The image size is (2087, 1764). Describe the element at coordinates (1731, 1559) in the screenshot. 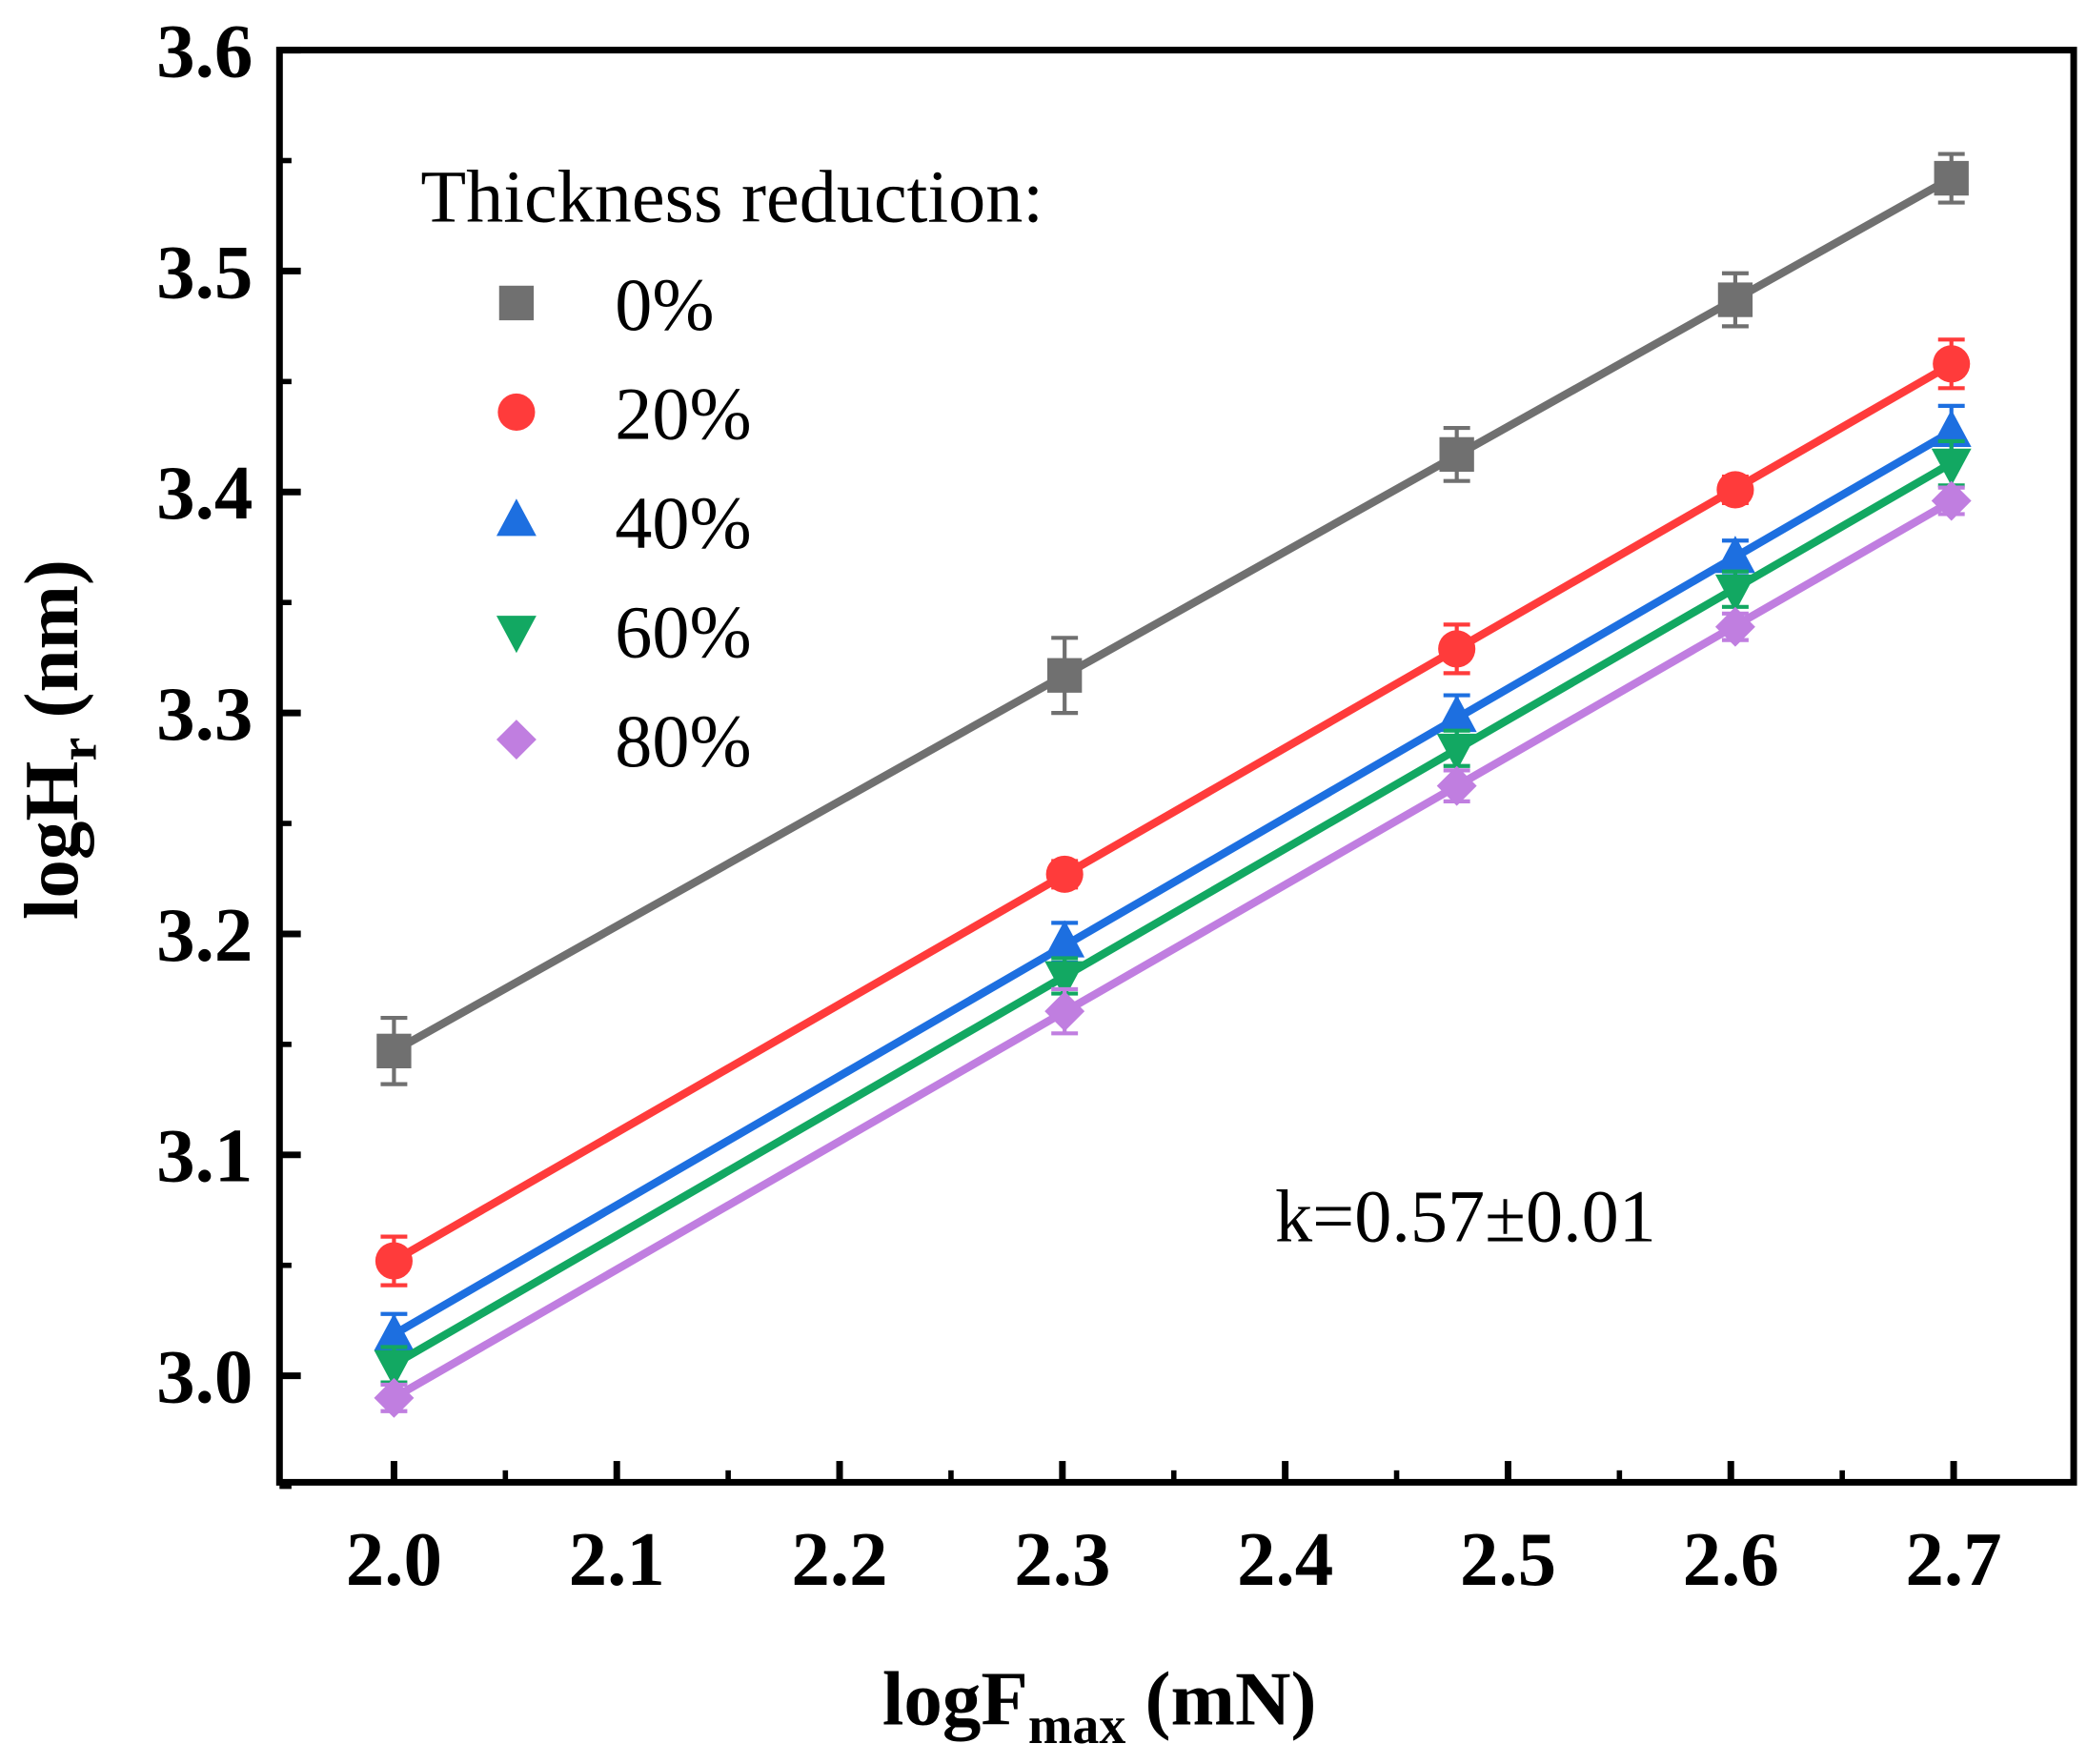

I see `x-tick-label: 2.6` at that location.